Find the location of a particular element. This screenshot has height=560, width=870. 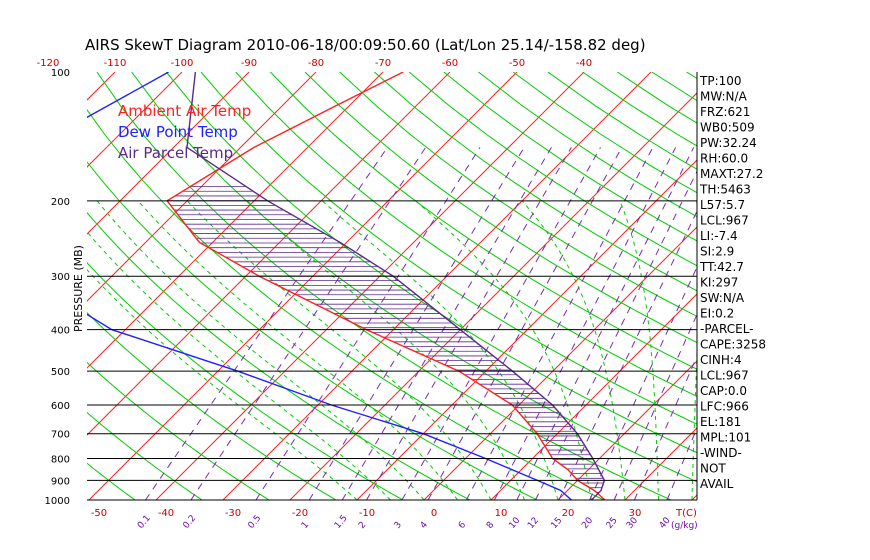

legend-item: Air Parcel Temp is located at coordinates (175, 153).